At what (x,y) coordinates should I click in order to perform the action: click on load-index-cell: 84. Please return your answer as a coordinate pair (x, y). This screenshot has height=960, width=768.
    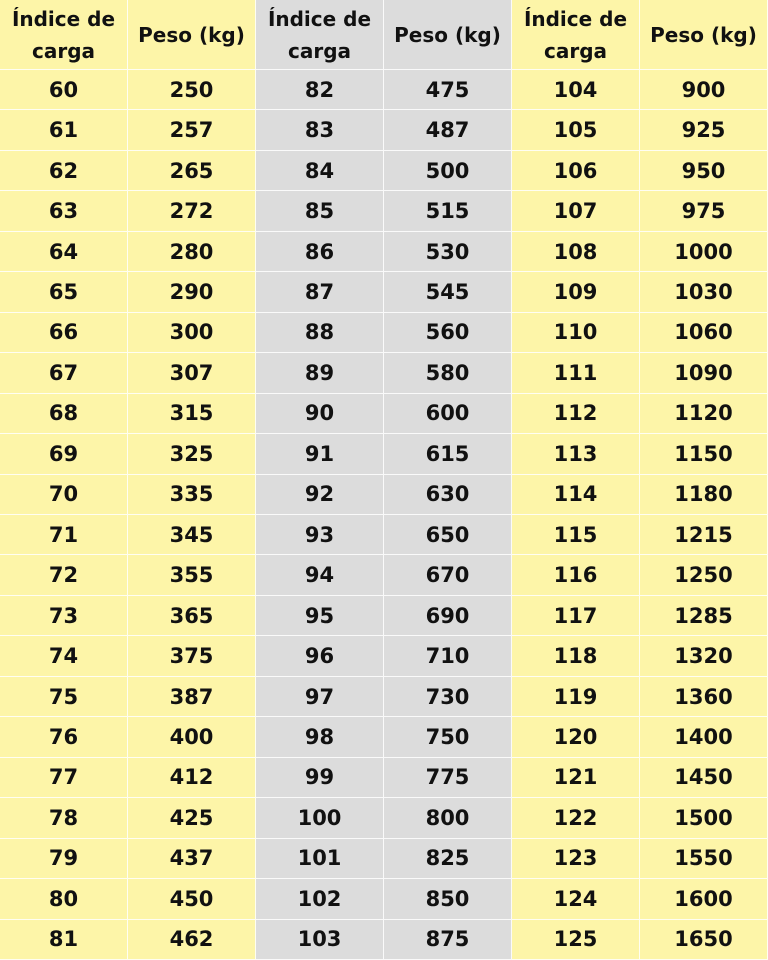
    Looking at the image, I should click on (320, 171).